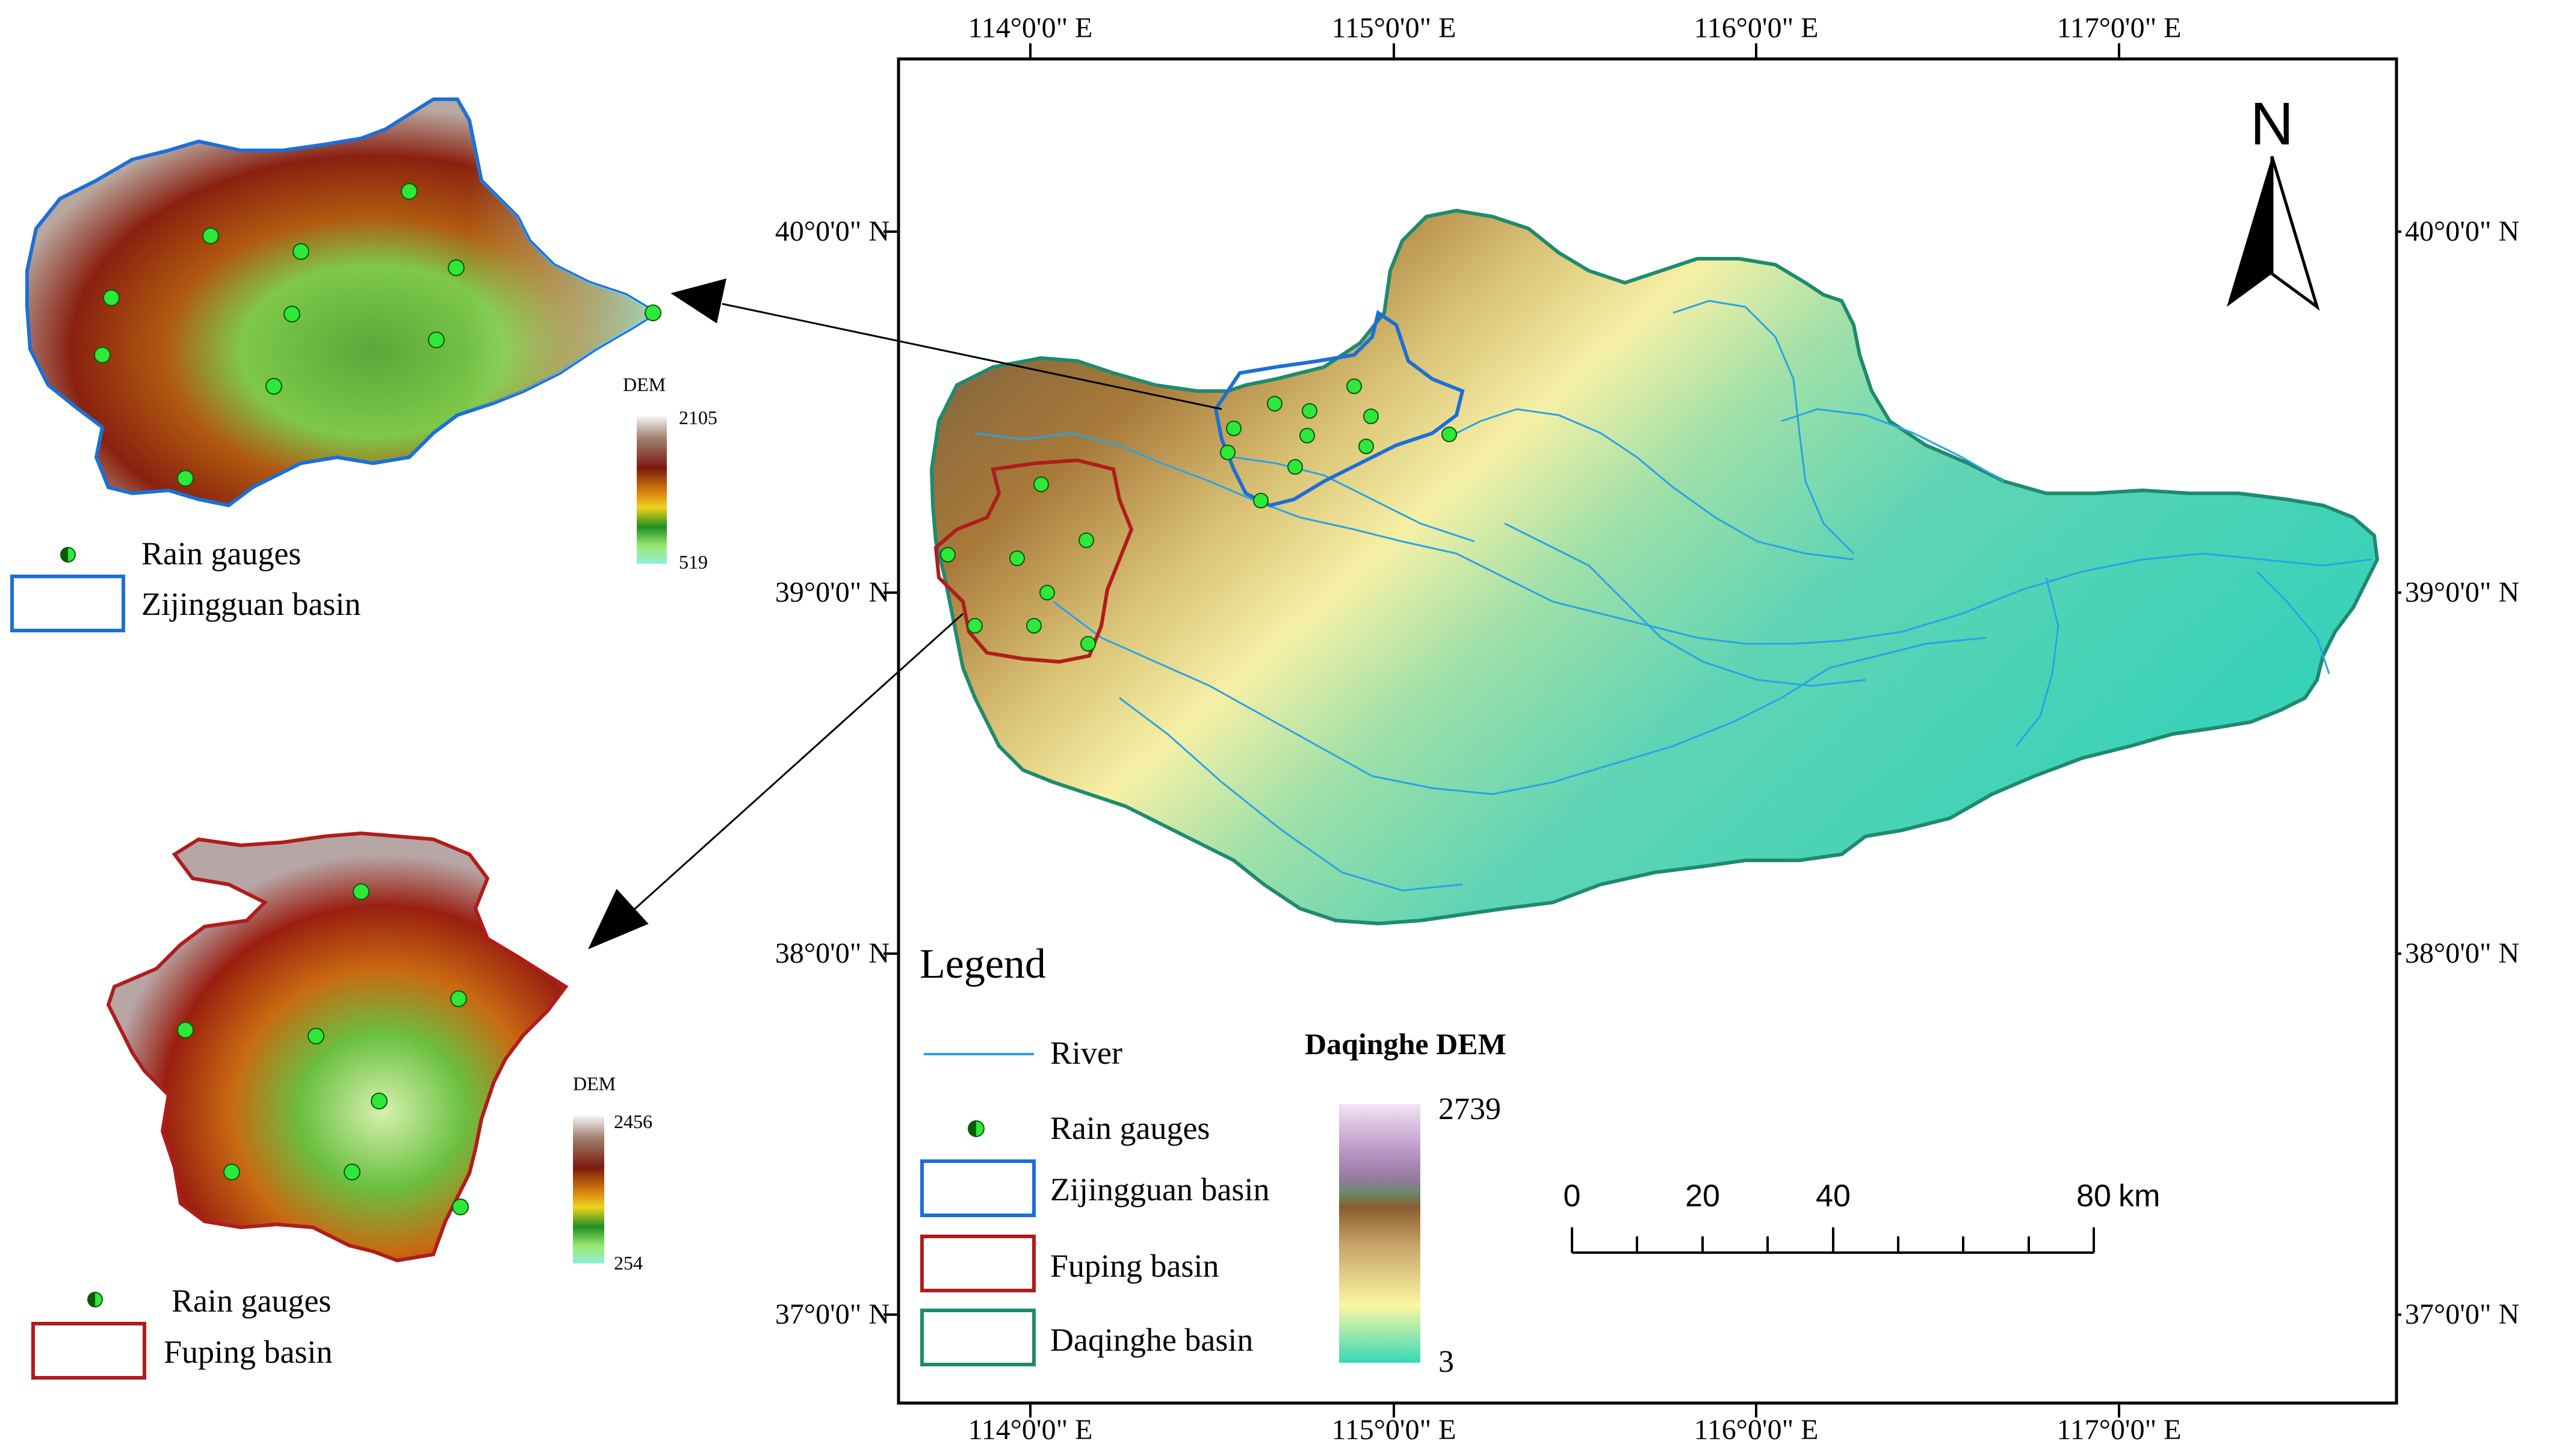 This screenshot has width=2562, height=1456. I want to click on fuping-legend-box, so click(88, 1351).